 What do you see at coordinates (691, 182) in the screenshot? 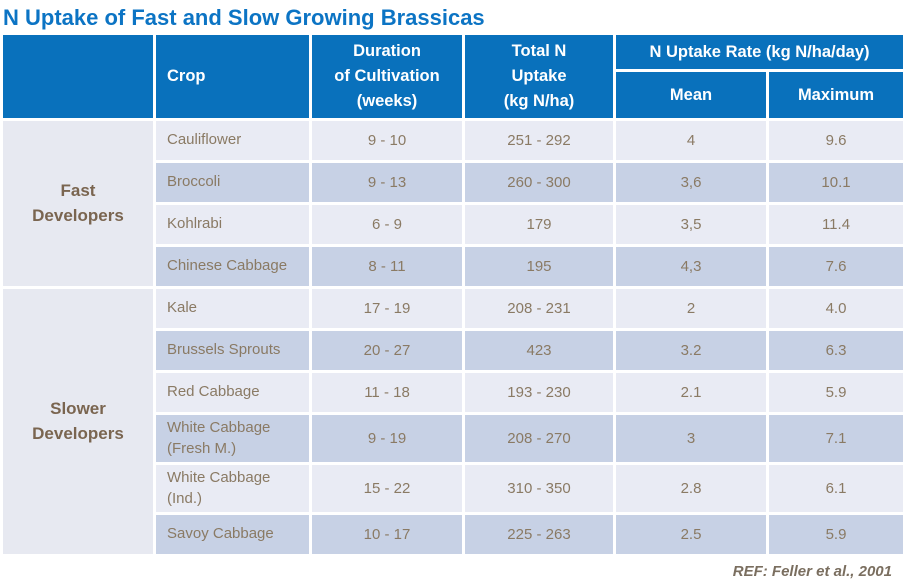
I see `mean-cell: 3,6` at bounding box center [691, 182].